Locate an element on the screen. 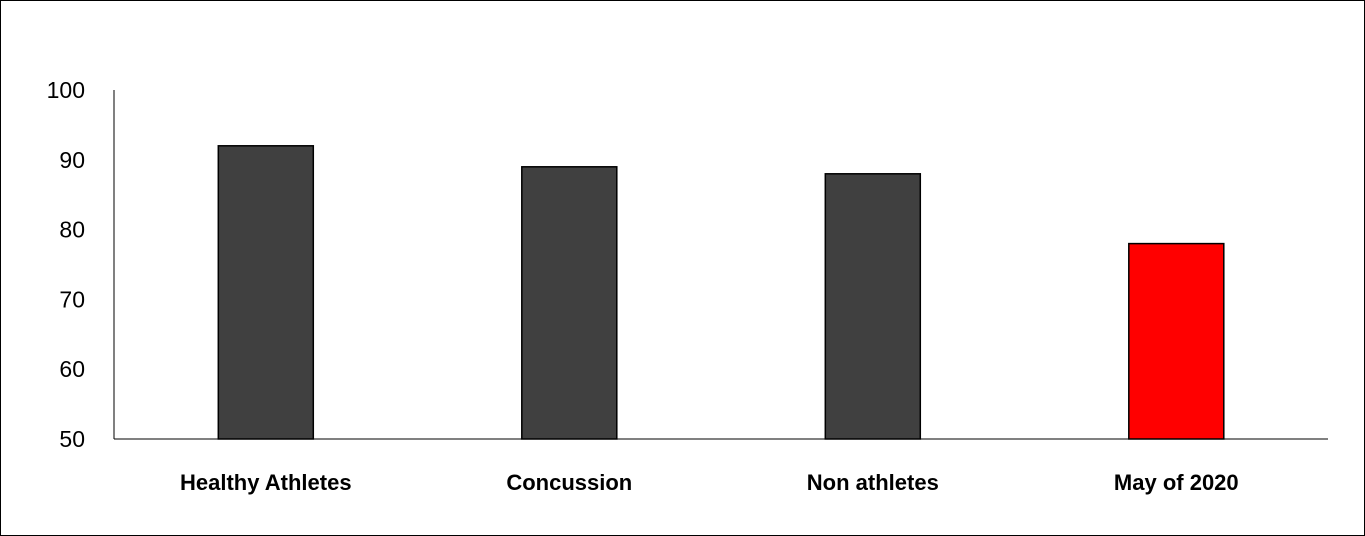  y-tick-label: 100 is located at coordinates (66, 90).